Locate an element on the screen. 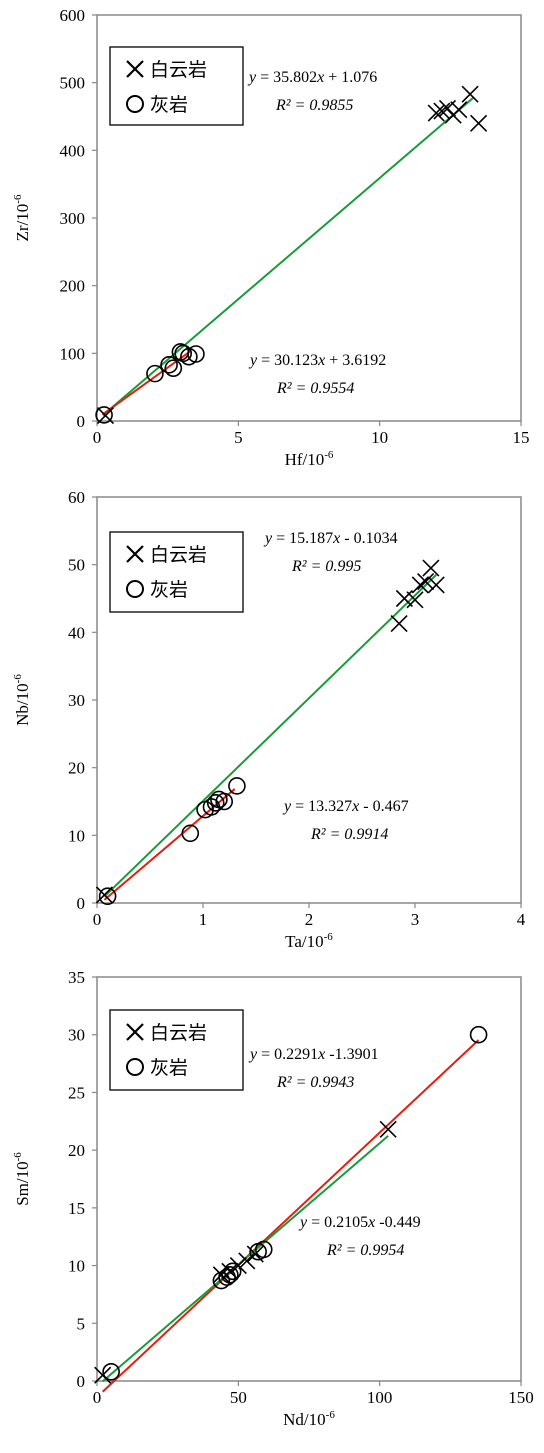  y-axis-label: Zr/10-6 is located at coordinates (22, 217).